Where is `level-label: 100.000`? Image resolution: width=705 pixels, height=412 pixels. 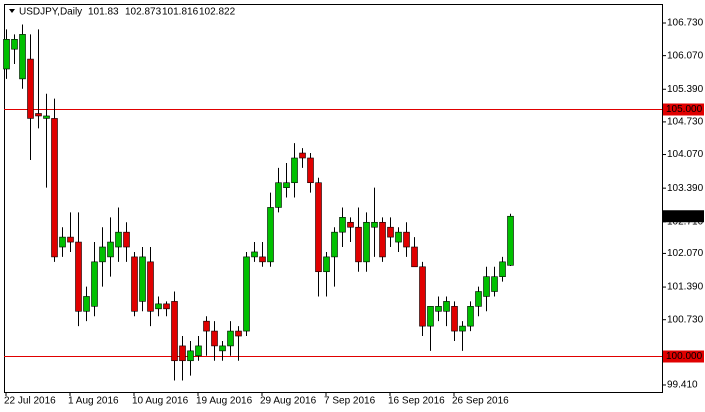
level-label: 100.000 is located at coordinates (684, 356).